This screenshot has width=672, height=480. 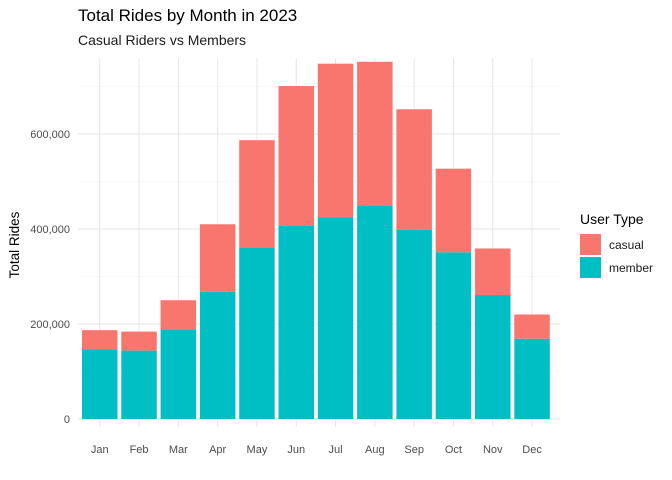 I want to click on bar-member-may, so click(x=257, y=333).